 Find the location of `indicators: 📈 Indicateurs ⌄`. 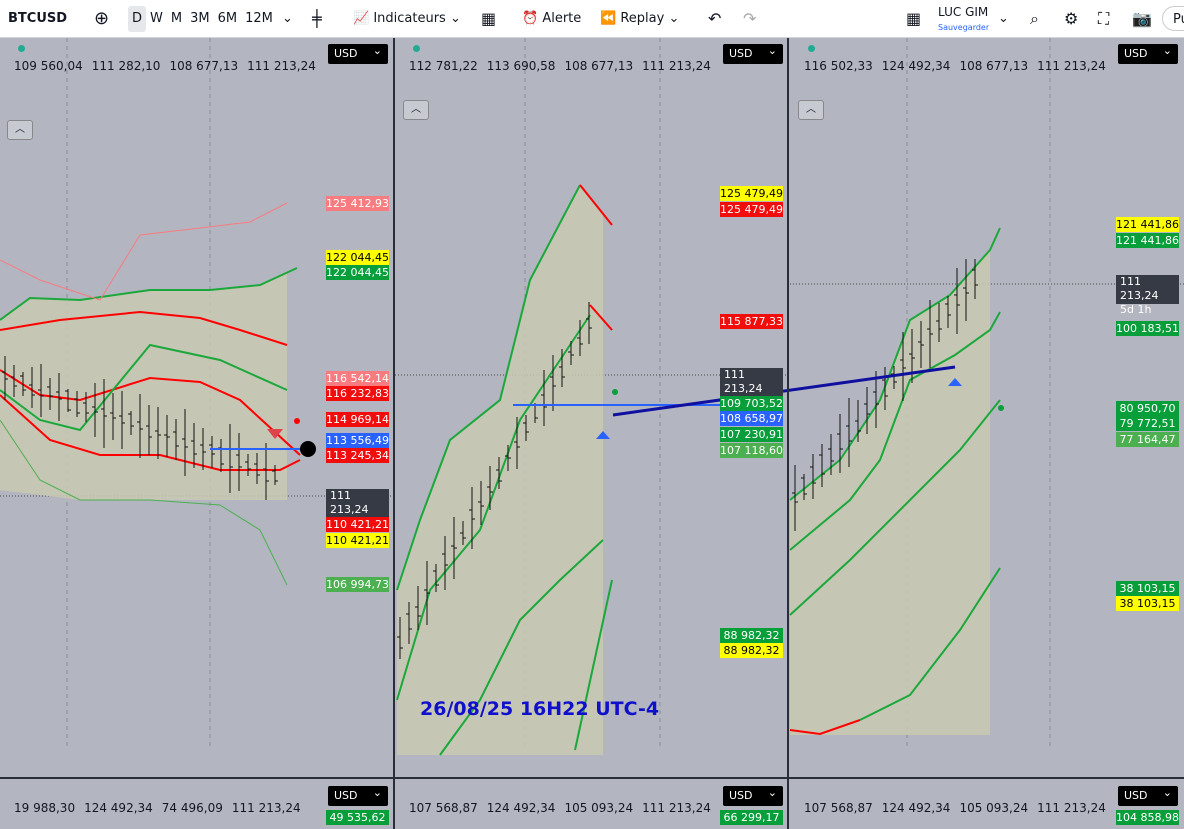

indicators: 📈 Indicateurs ⌄ is located at coordinates (407, 18).